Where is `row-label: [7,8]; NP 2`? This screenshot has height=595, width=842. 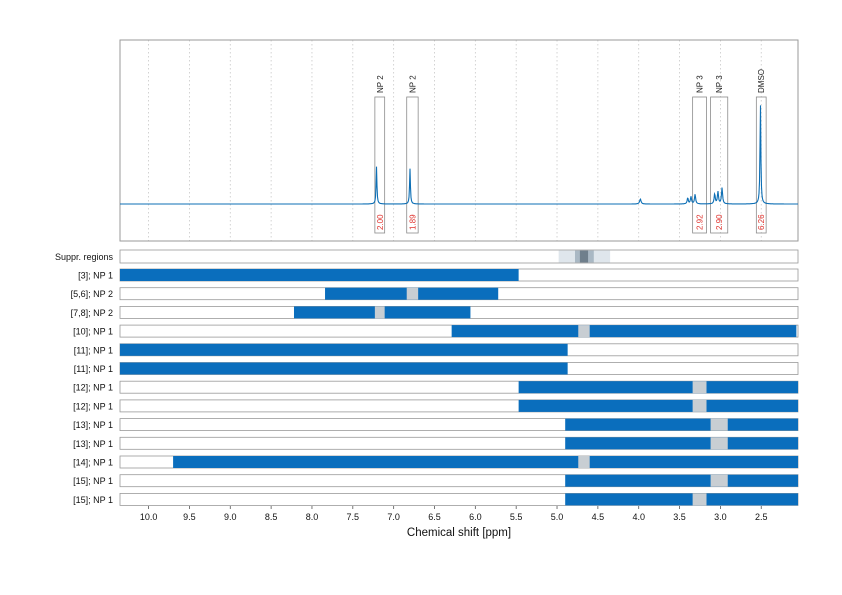
row-label: [7,8]; NP 2 is located at coordinates (92, 313).